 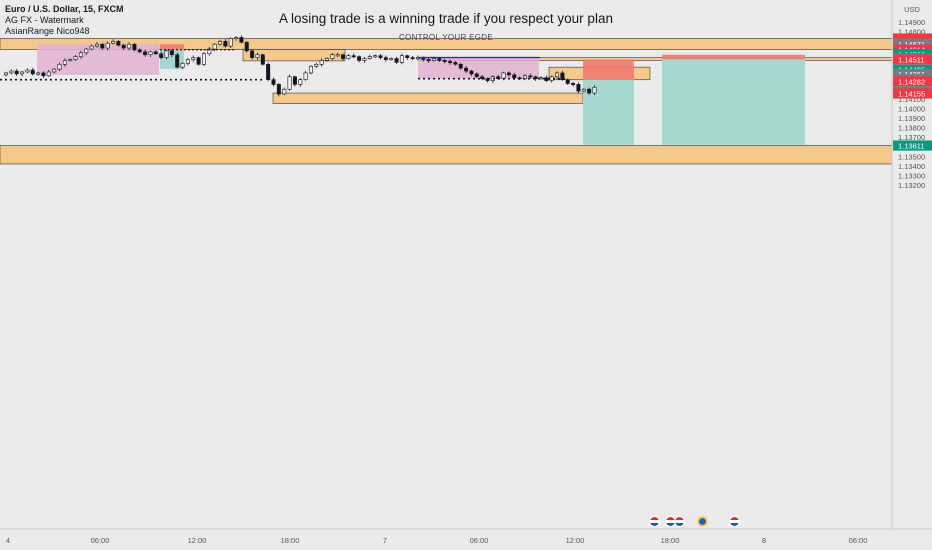 What do you see at coordinates (446, 155) in the screenshot?
I see `demand-zone-lower` at bounding box center [446, 155].